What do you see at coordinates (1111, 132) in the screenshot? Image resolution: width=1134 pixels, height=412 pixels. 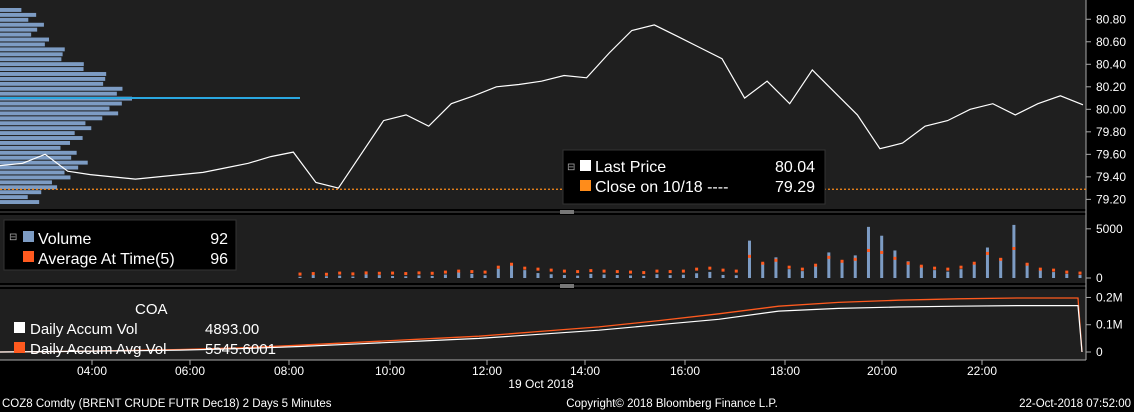 I see `price-tick-label: 79.80` at bounding box center [1111, 132].